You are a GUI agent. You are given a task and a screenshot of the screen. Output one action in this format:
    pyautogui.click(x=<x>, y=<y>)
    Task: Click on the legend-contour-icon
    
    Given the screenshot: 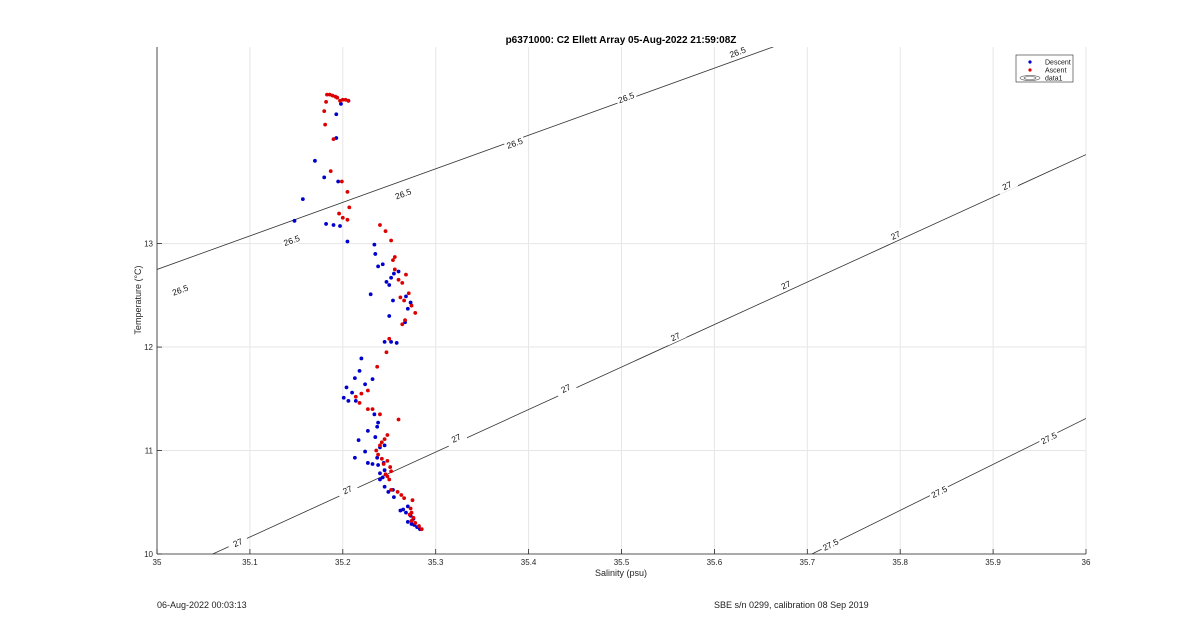 What is the action you would take?
    pyautogui.click(x=1030, y=78)
    